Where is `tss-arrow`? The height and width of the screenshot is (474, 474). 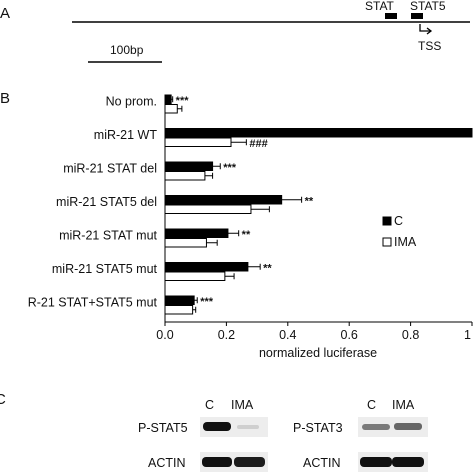 tss-arrow is located at coordinates (425, 28).